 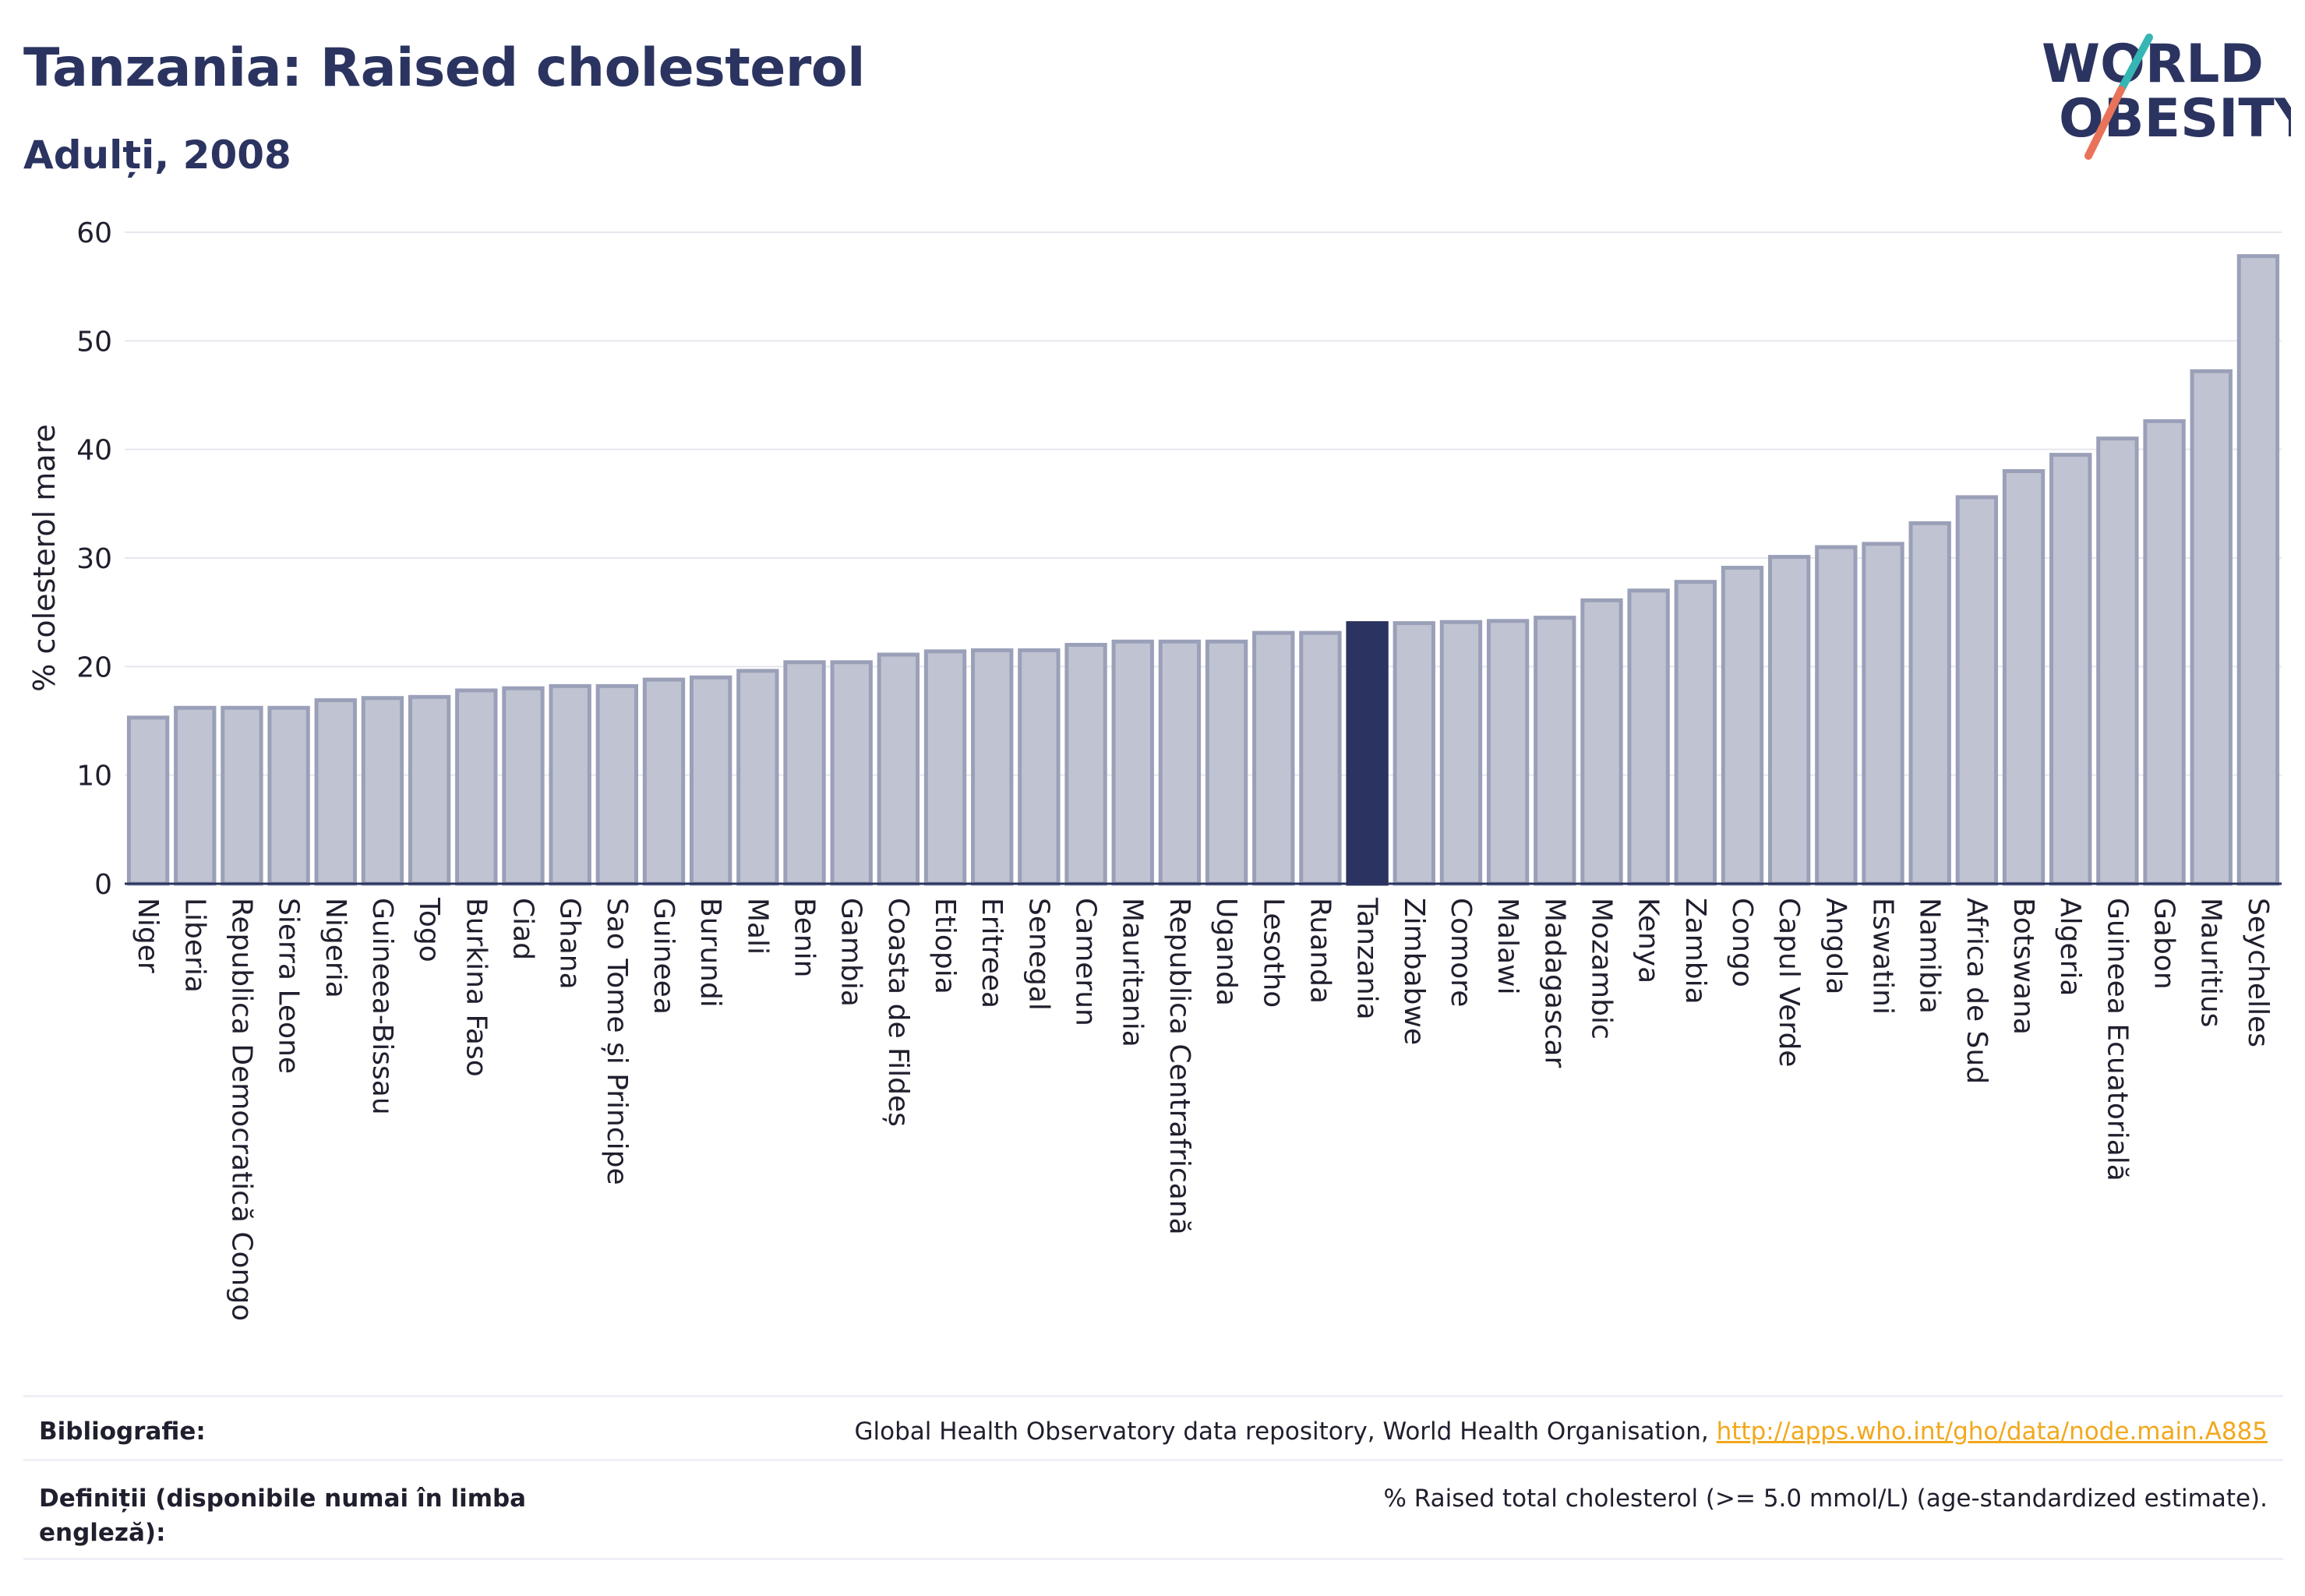 I want to click on y-axis-ticks: 0 10 20 30 40 50 60, so click(x=94, y=559).